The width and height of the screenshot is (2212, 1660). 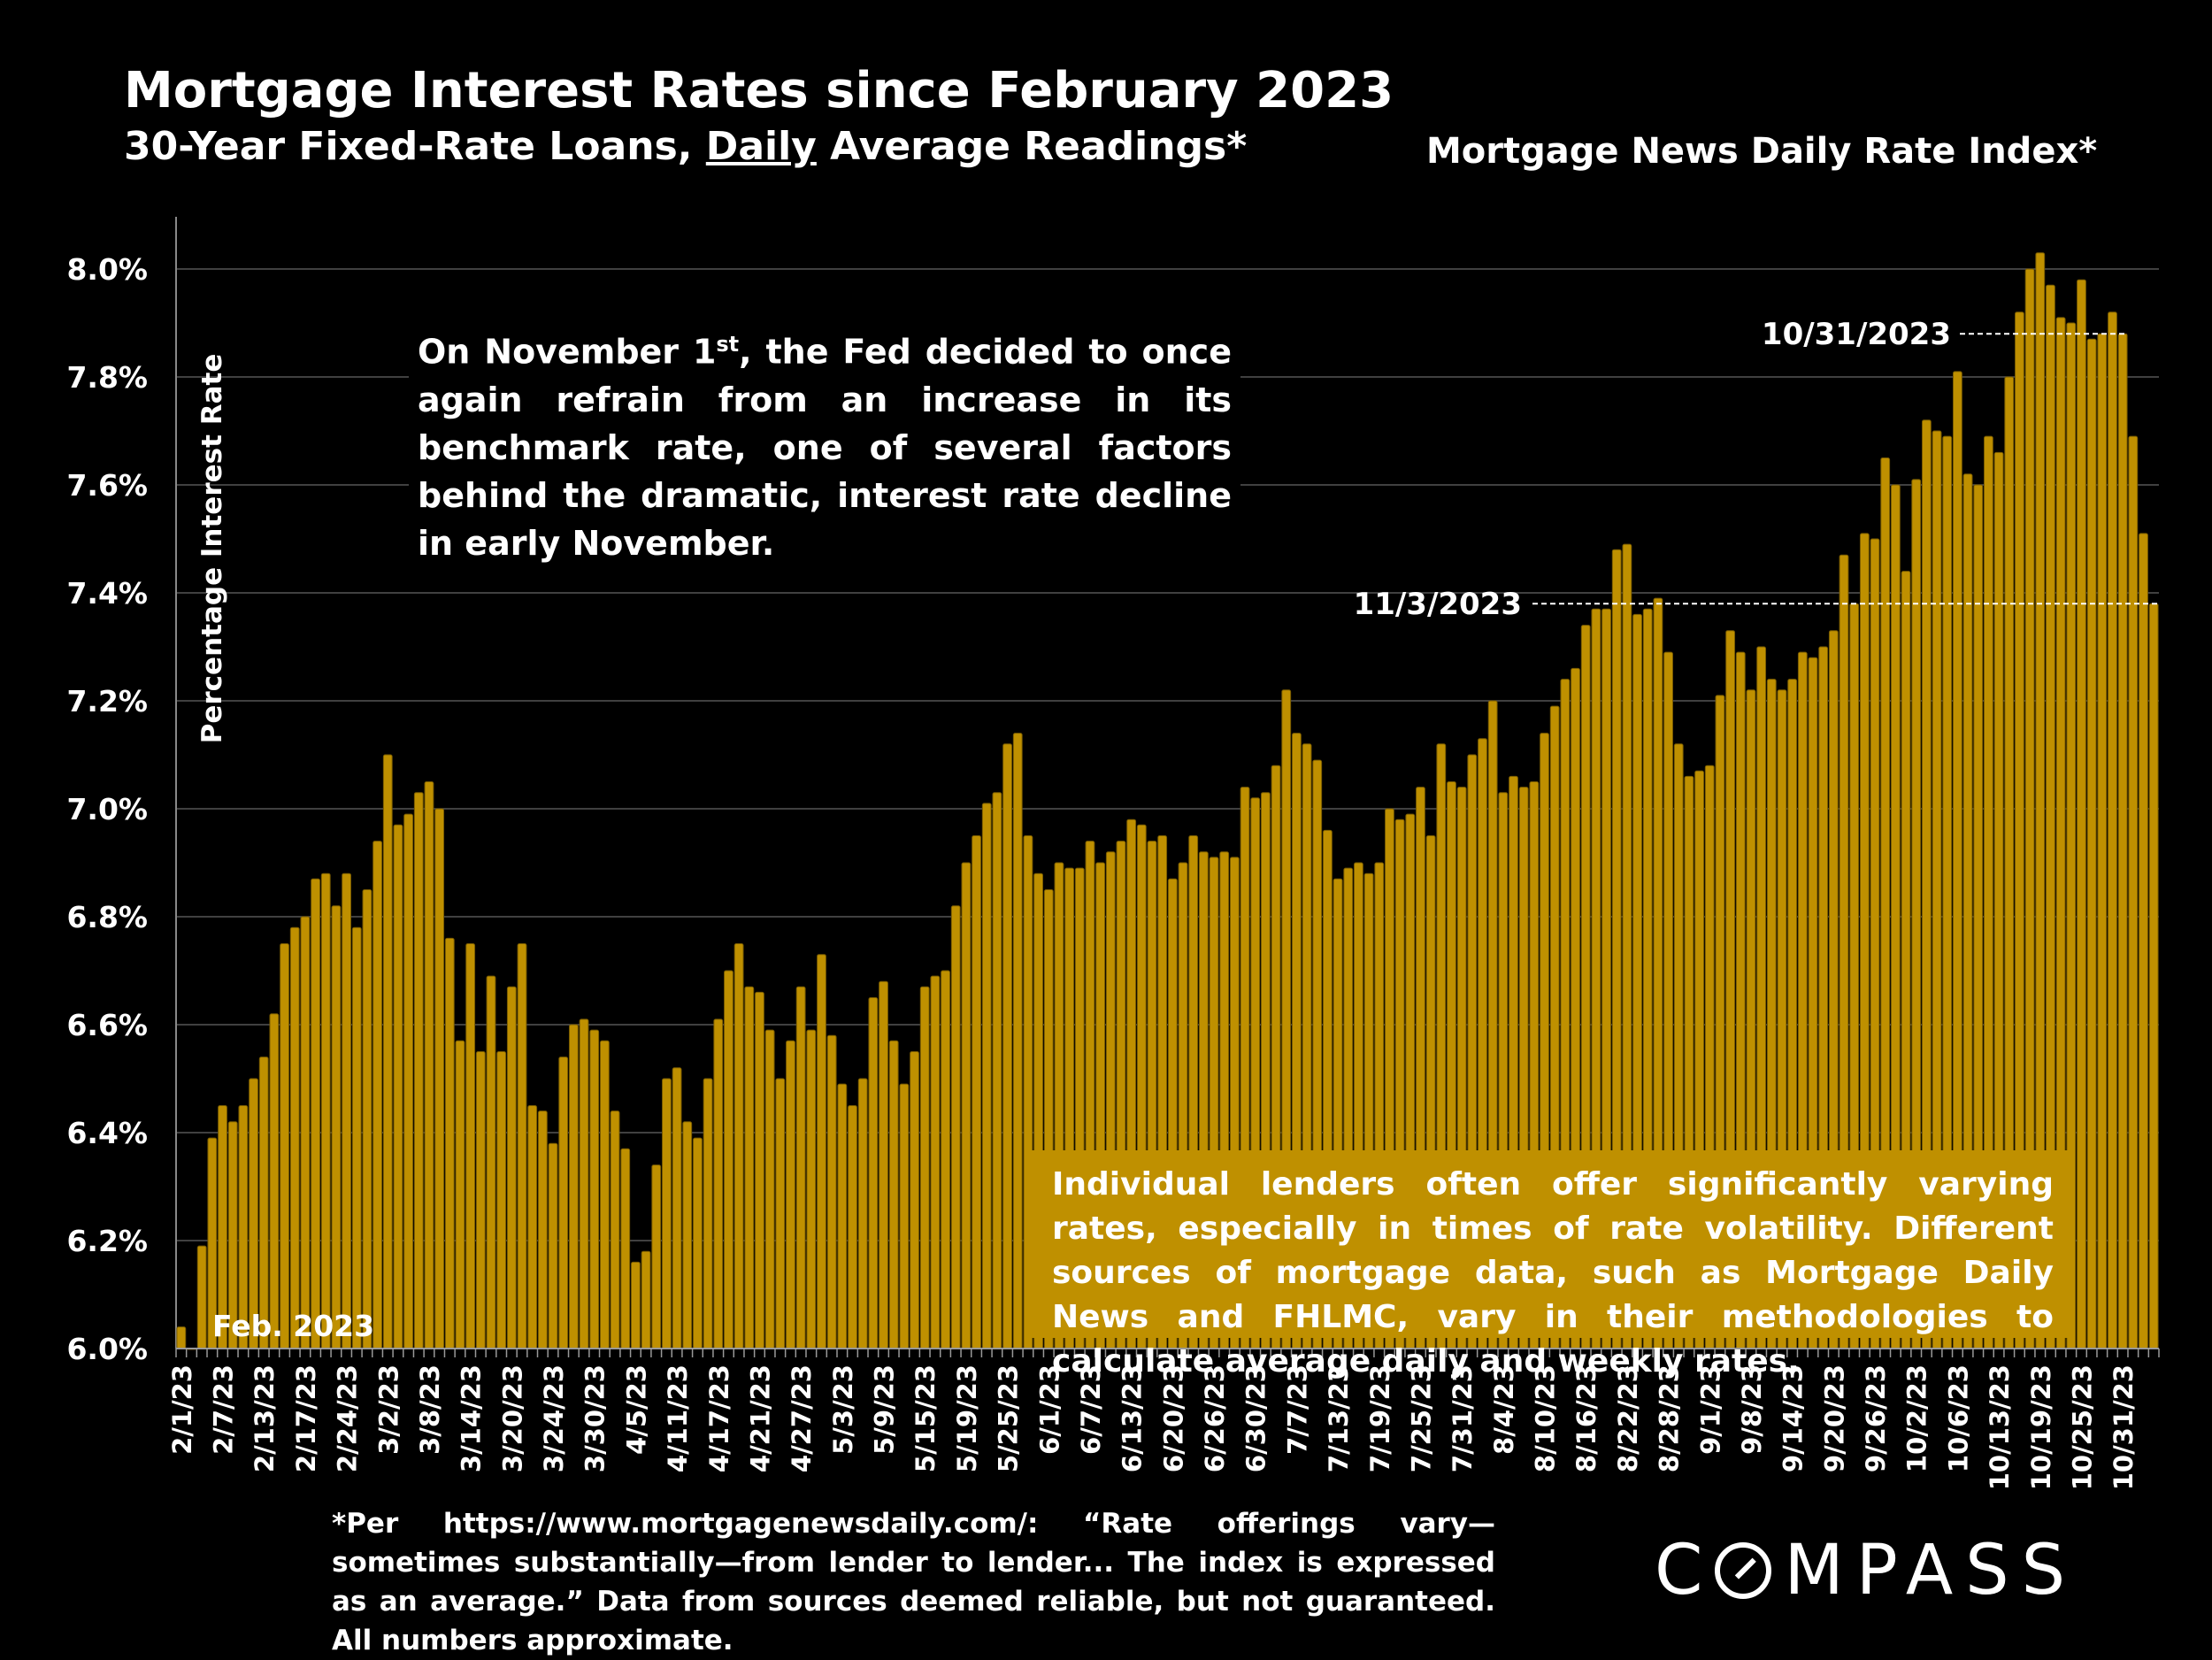 What do you see at coordinates (596, 1418) in the screenshot?
I see `x-tick-label: 3/30/23` at bounding box center [596, 1418].